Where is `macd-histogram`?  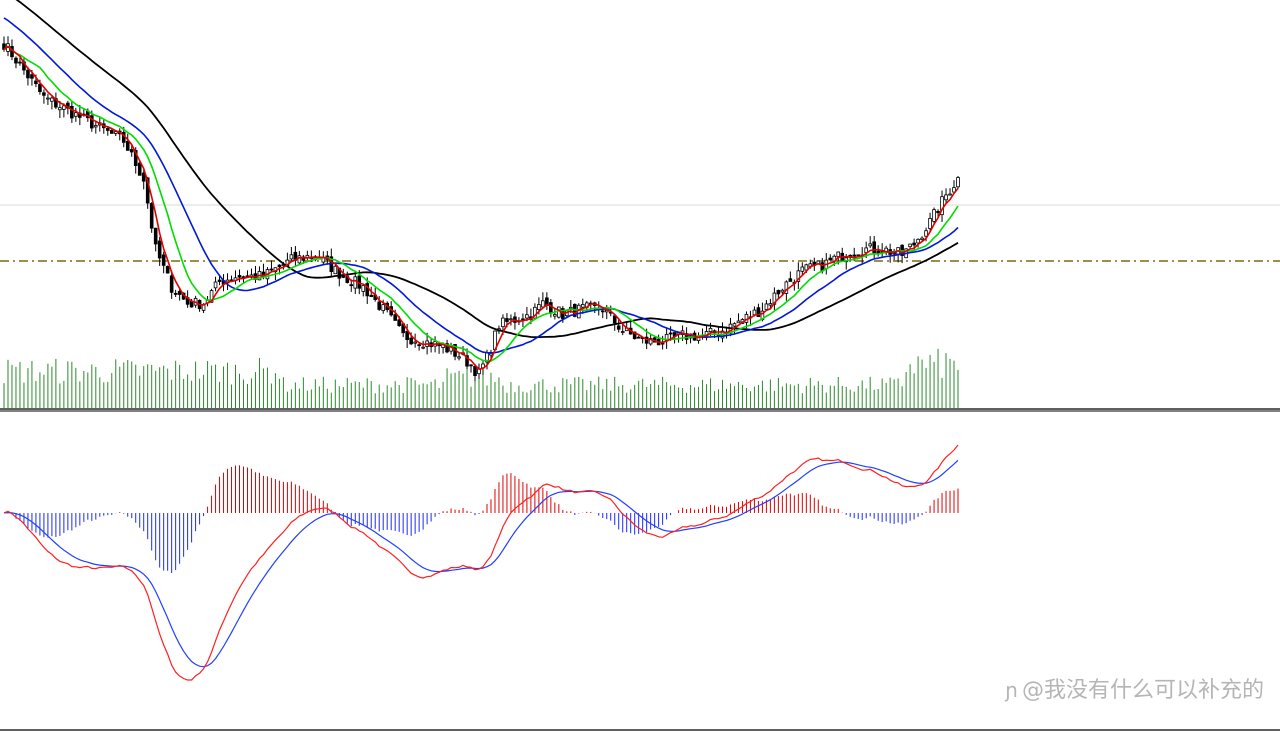
macd-histogram is located at coordinates (483, 519).